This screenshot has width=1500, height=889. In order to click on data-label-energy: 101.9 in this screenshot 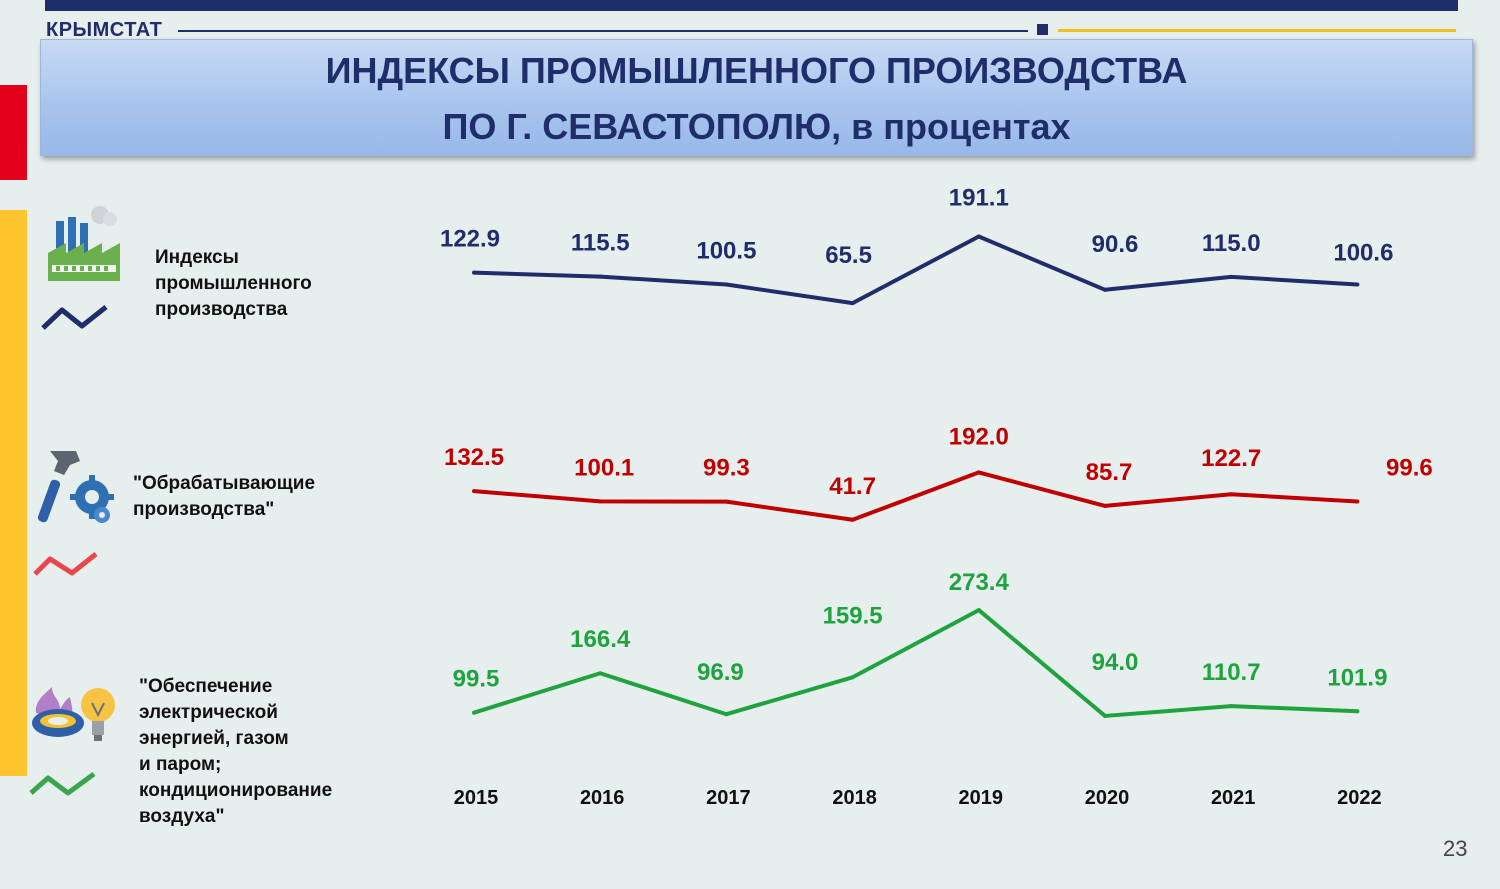, I will do `click(1357, 677)`.